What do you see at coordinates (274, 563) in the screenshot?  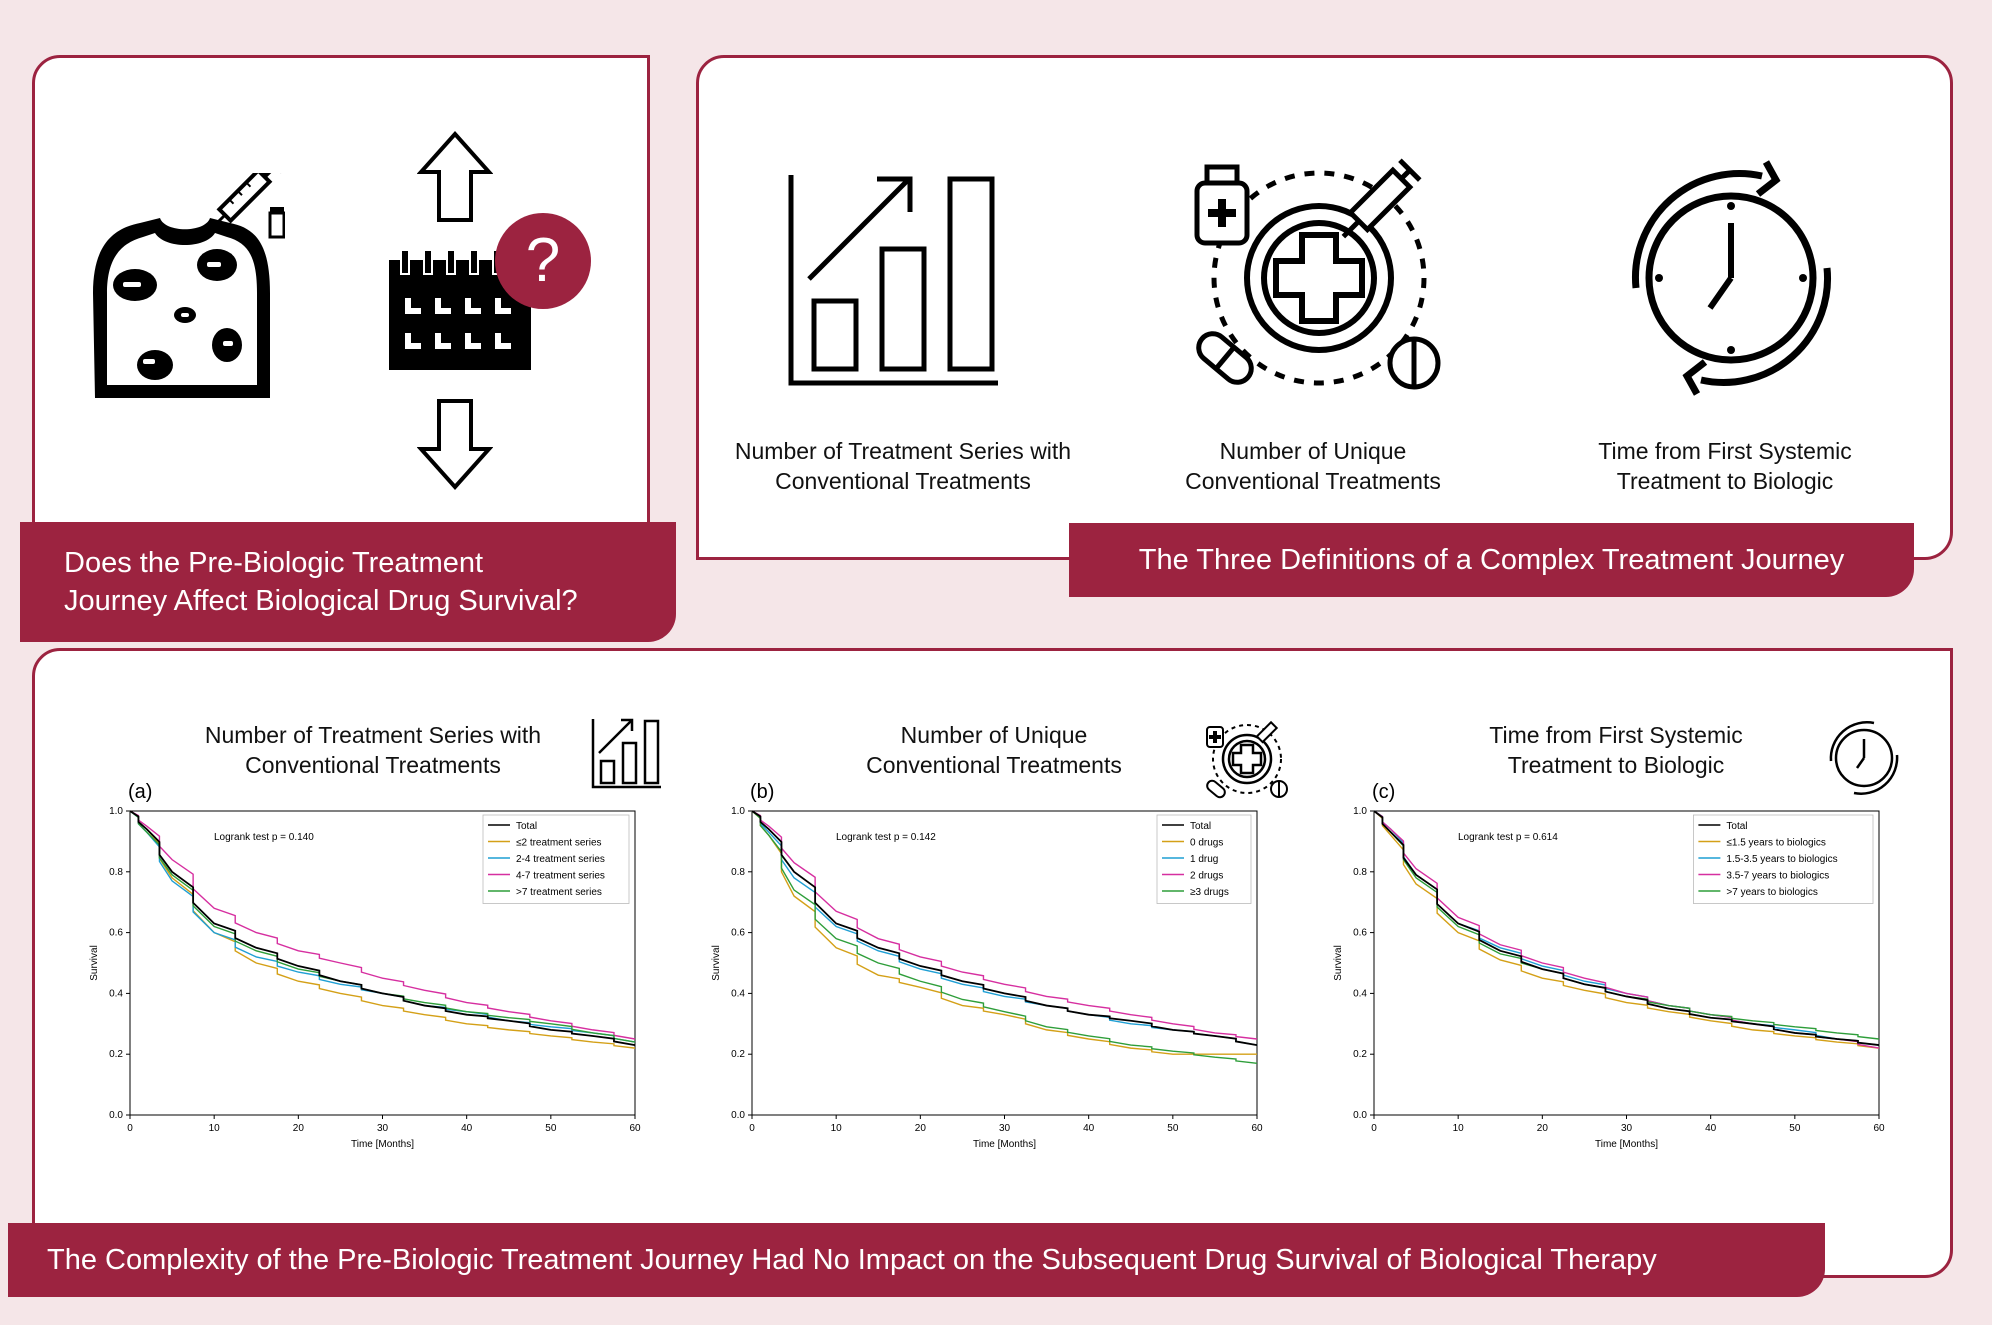 I see `question-line-1: Does the Pre-Biologic Treatment` at bounding box center [274, 563].